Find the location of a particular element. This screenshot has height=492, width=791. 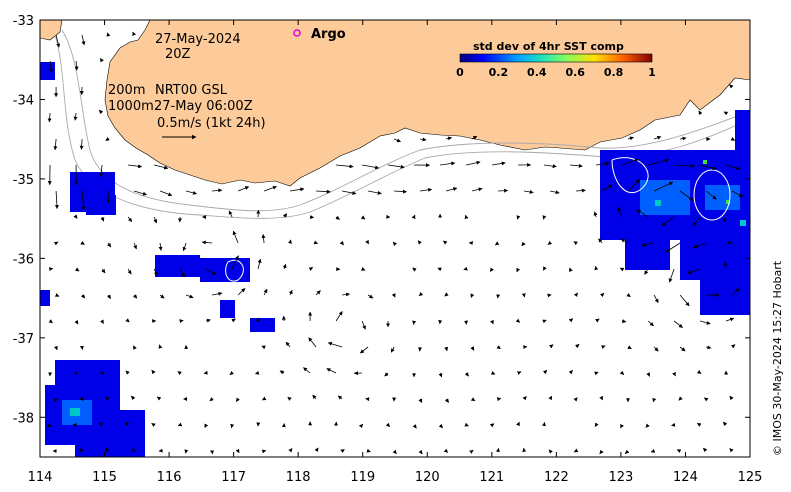

product-label: NRT00 GSL is located at coordinates (191, 90).